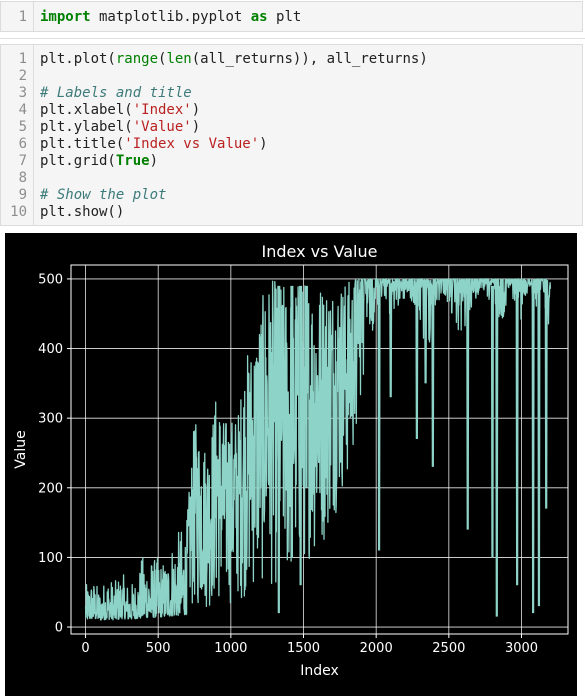 This screenshot has height=696, width=585. Describe the element at coordinates (192, 144) in the screenshot. I see `code-token: 'Index vs Value'` at that location.